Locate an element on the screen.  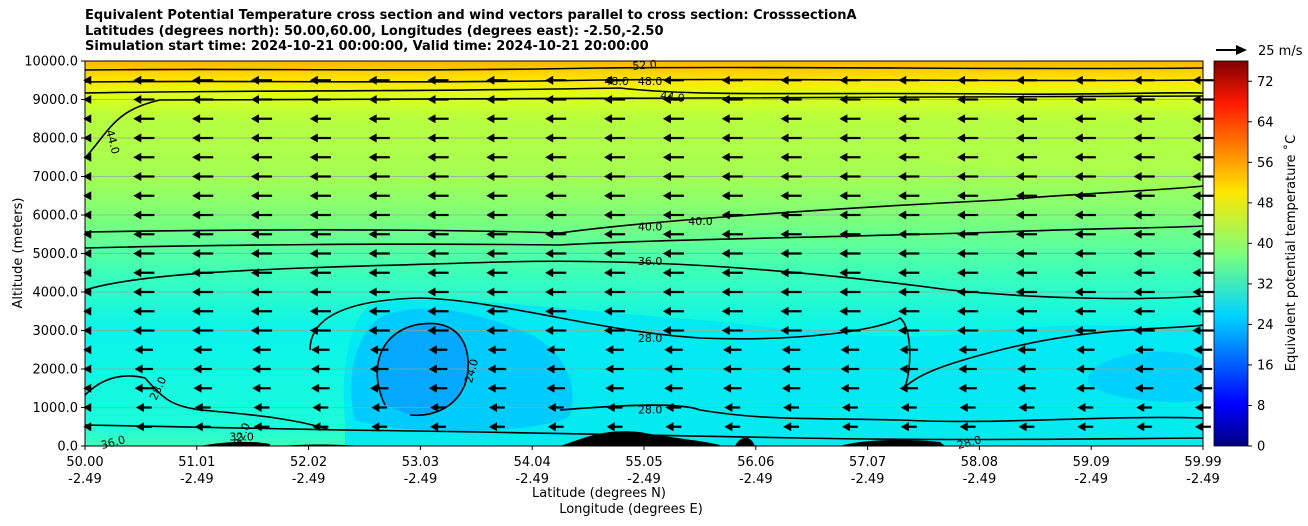
y-tick-label: 0.0 is located at coordinates (67, 447).